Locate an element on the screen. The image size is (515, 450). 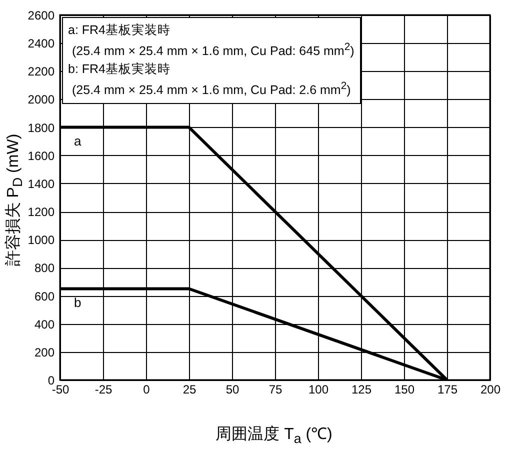
y-tick-label: 1000 is located at coordinates (41, 240).